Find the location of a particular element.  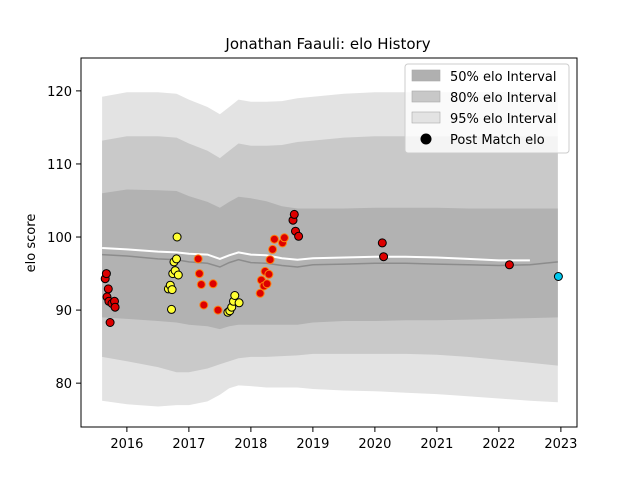

x-tick-label: 2016 is located at coordinates (126, 444).